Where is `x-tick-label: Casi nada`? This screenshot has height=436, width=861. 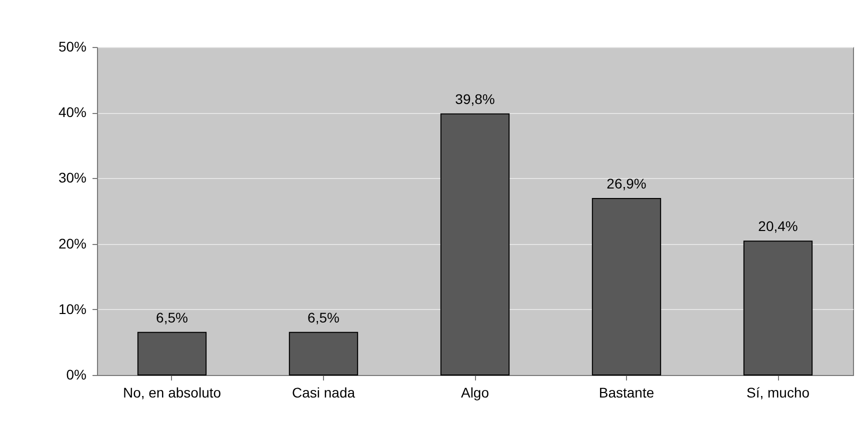 x-tick-label: Casi nada is located at coordinates (324, 392).